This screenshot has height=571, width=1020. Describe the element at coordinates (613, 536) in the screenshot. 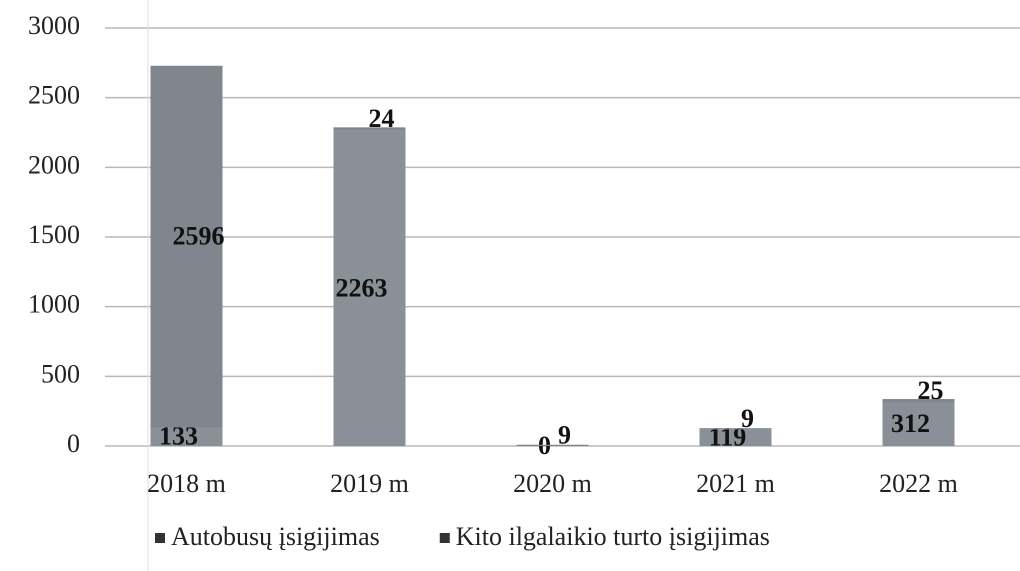

I see `legend-label: Kito ilgalaikio turto įsigijimas` at that location.